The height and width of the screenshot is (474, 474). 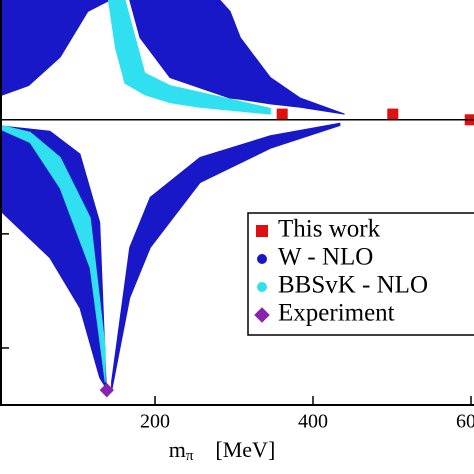 I want to click on x-label-main: m, so click(x=177, y=449).